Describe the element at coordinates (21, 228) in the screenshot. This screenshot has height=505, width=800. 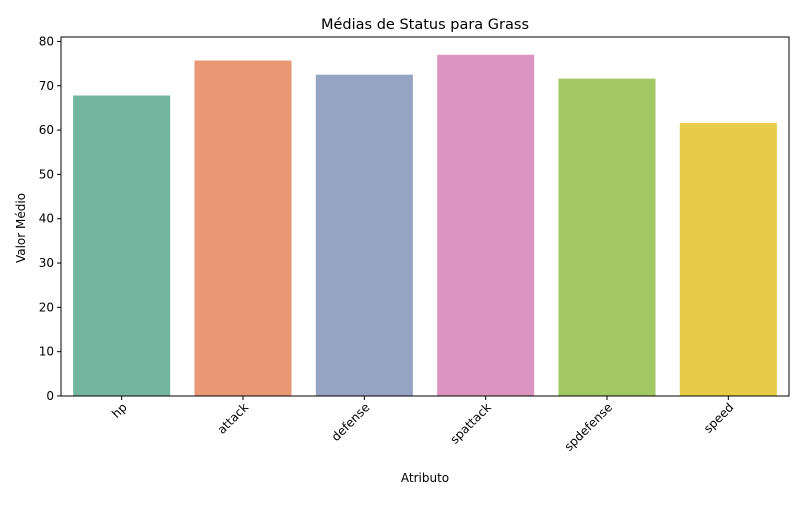
I see `y-axis-label: Valor Médio` at that location.